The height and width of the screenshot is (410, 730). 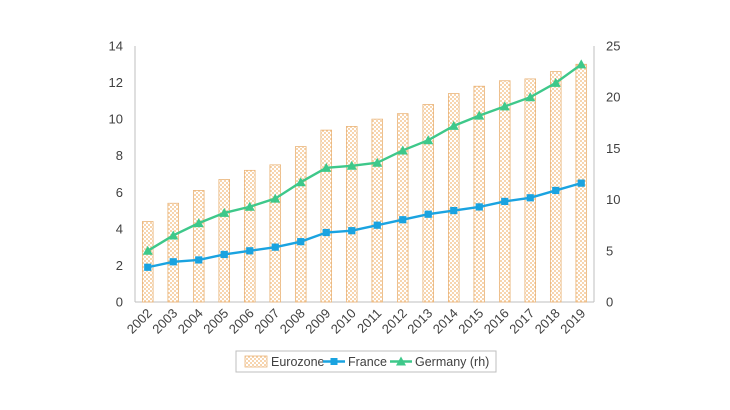 What do you see at coordinates (119, 265) in the screenshot?
I see `left-tick-label: 2` at bounding box center [119, 265].